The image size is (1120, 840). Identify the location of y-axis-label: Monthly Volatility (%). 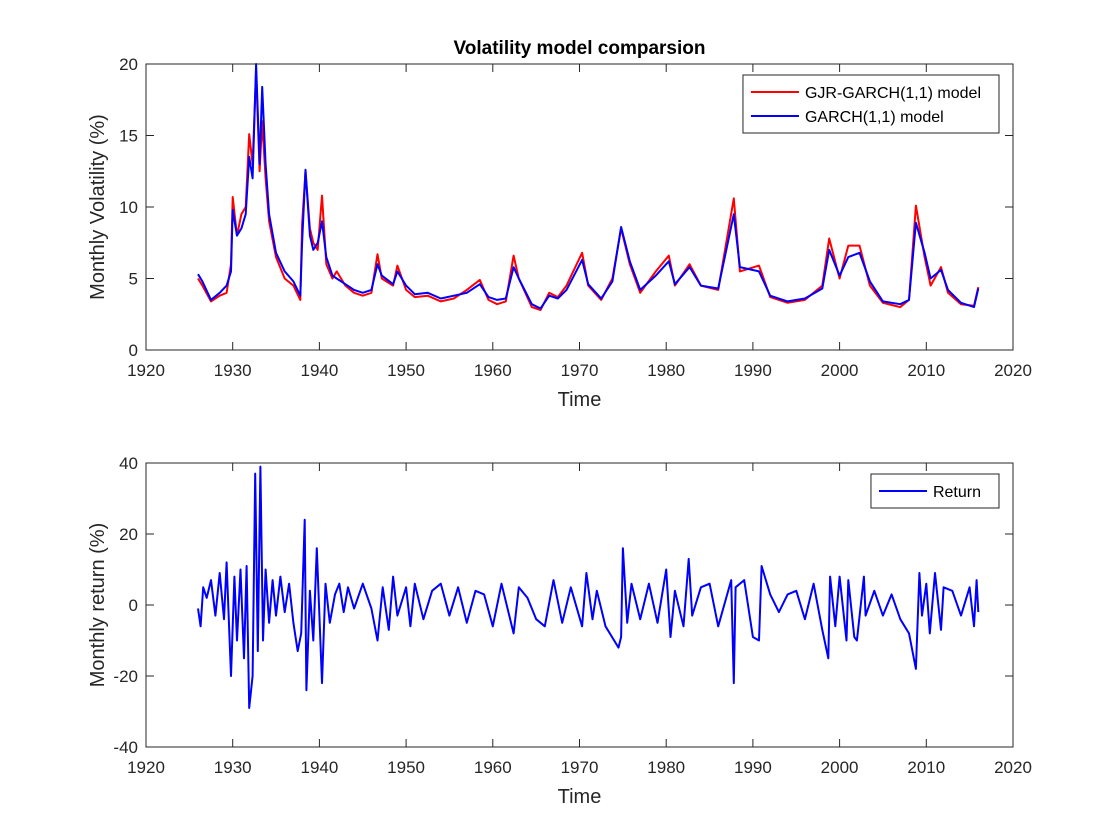
(98, 207).